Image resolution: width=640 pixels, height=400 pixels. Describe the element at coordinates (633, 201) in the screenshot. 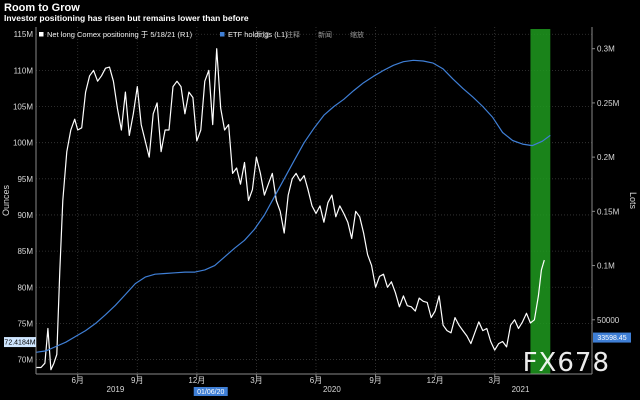

I see `y-right-axis-title: Lots` at that location.